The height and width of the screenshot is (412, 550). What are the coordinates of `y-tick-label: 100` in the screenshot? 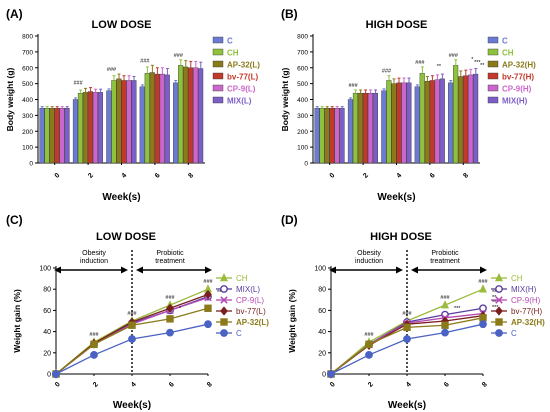 It's located at (45, 269).